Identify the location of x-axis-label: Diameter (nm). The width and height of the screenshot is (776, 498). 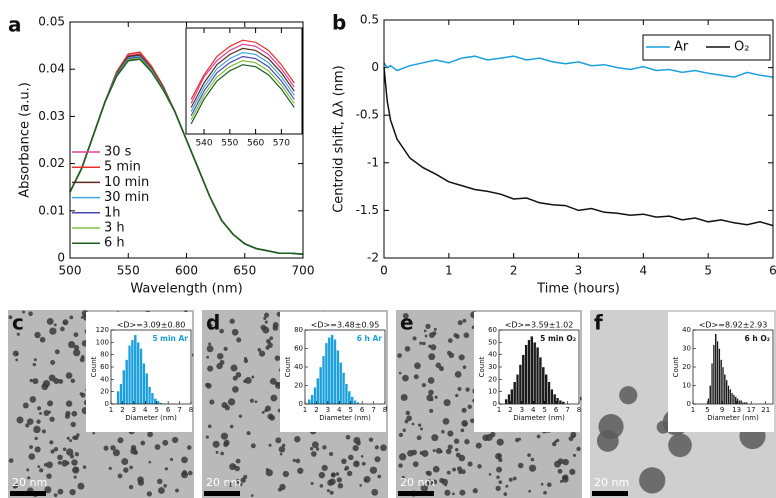
(539, 418).